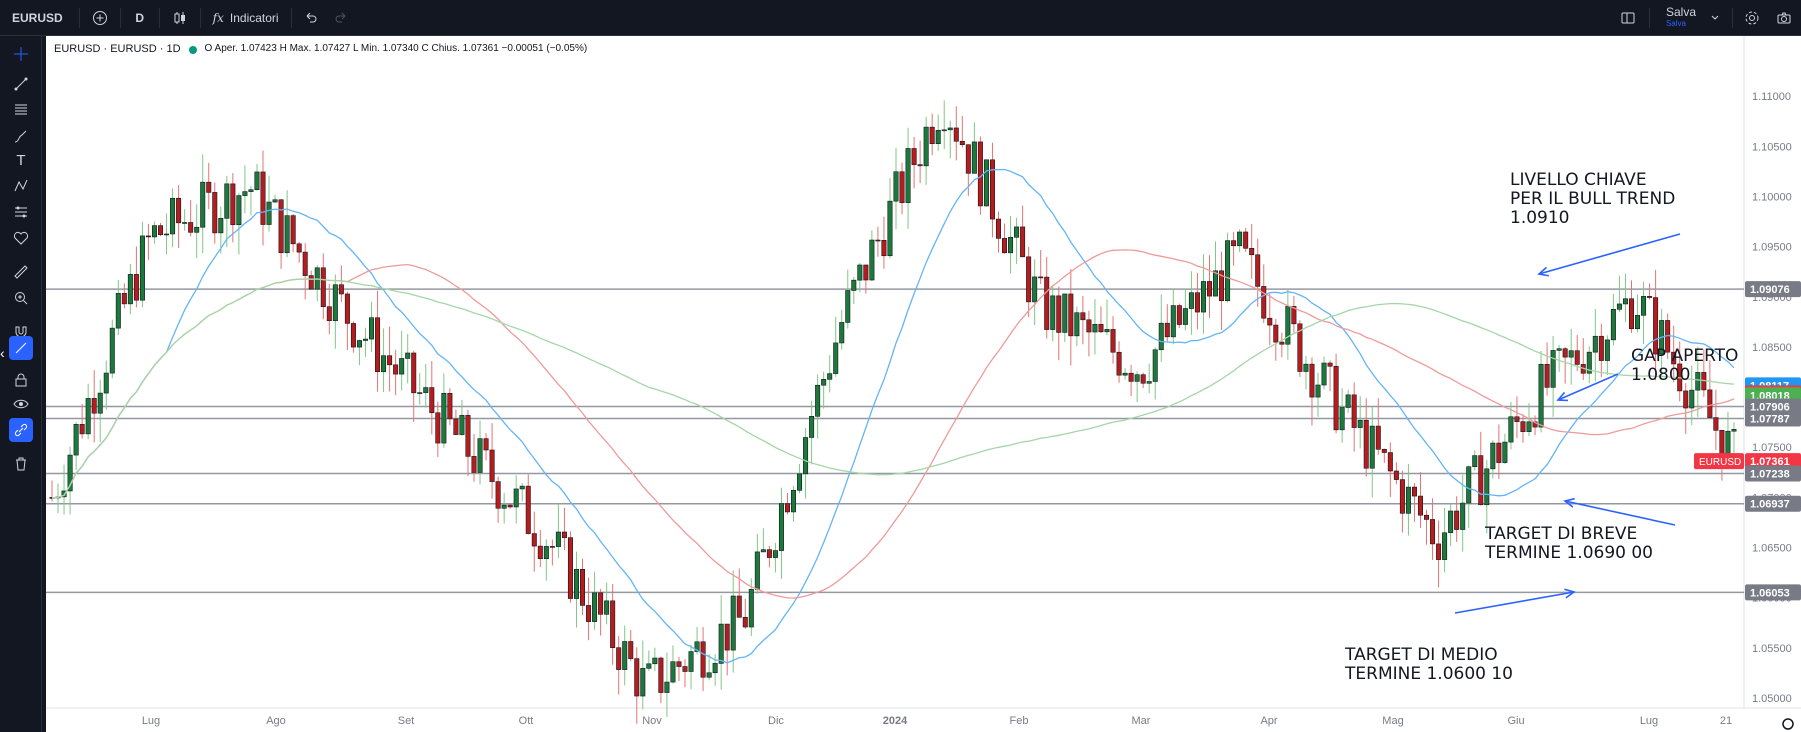  I want to click on time-tick-label: Apr, so click(1268, 721).